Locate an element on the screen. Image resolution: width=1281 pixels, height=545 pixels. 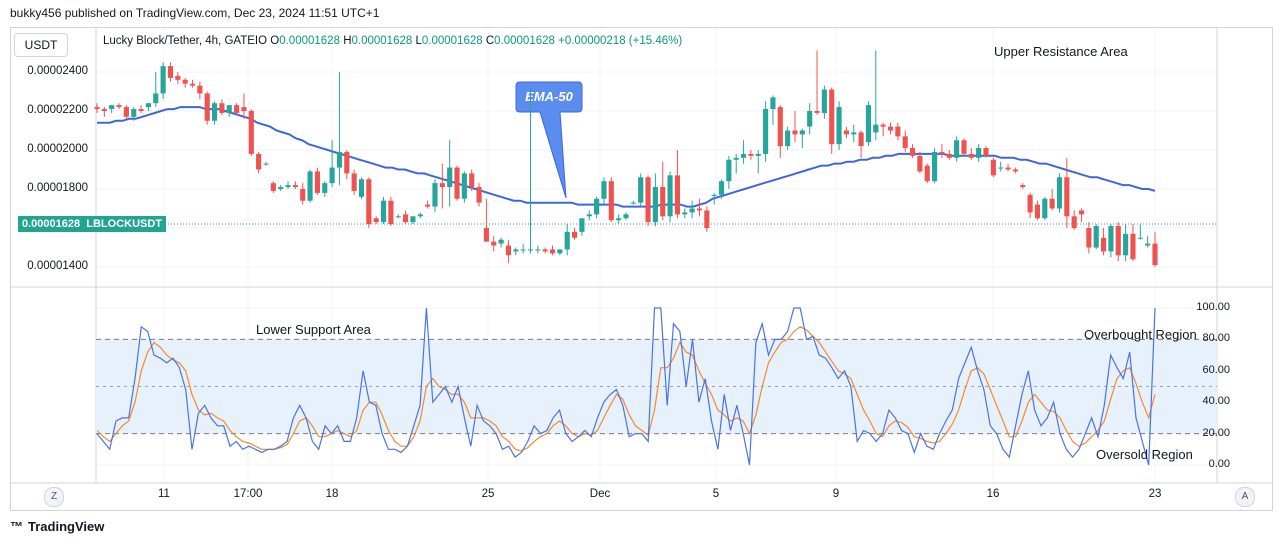
time-tick-label: 16 is located at coordinates (993, 494).